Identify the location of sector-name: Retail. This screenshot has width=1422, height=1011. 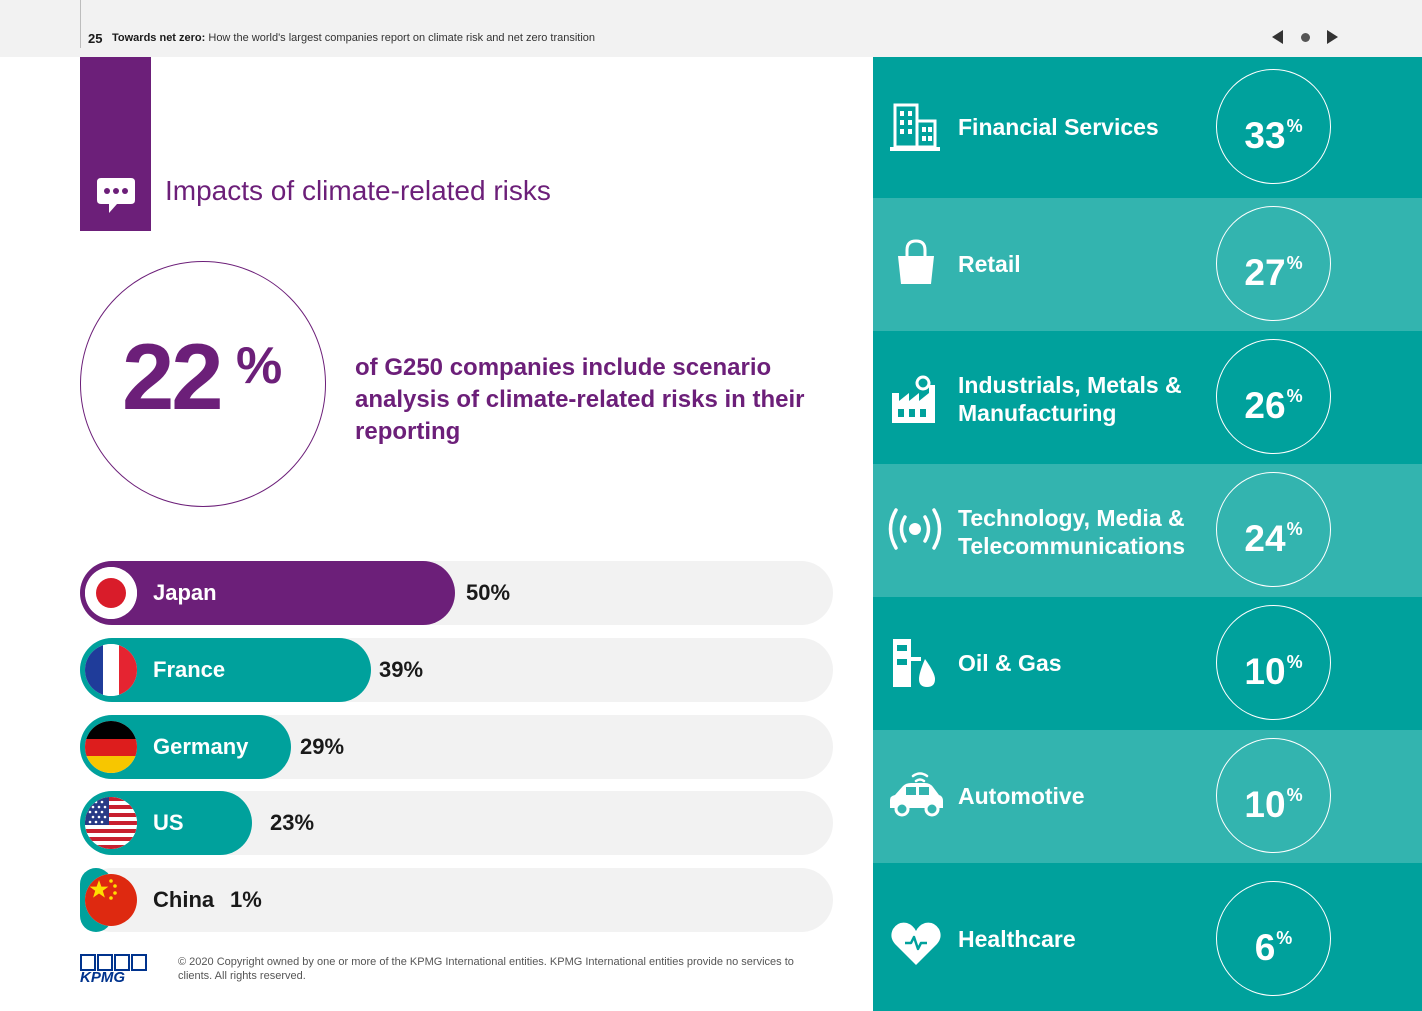
(1083, 264).